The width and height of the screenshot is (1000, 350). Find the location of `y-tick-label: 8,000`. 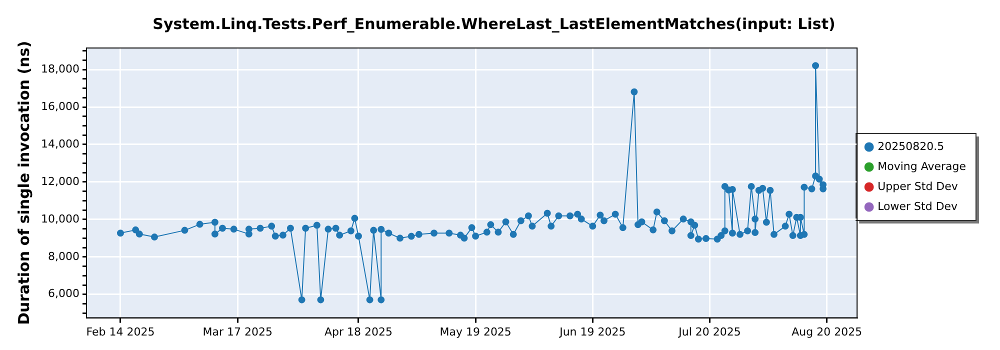

y-tick-label: 8,000 is located at coordinates (64, 256).